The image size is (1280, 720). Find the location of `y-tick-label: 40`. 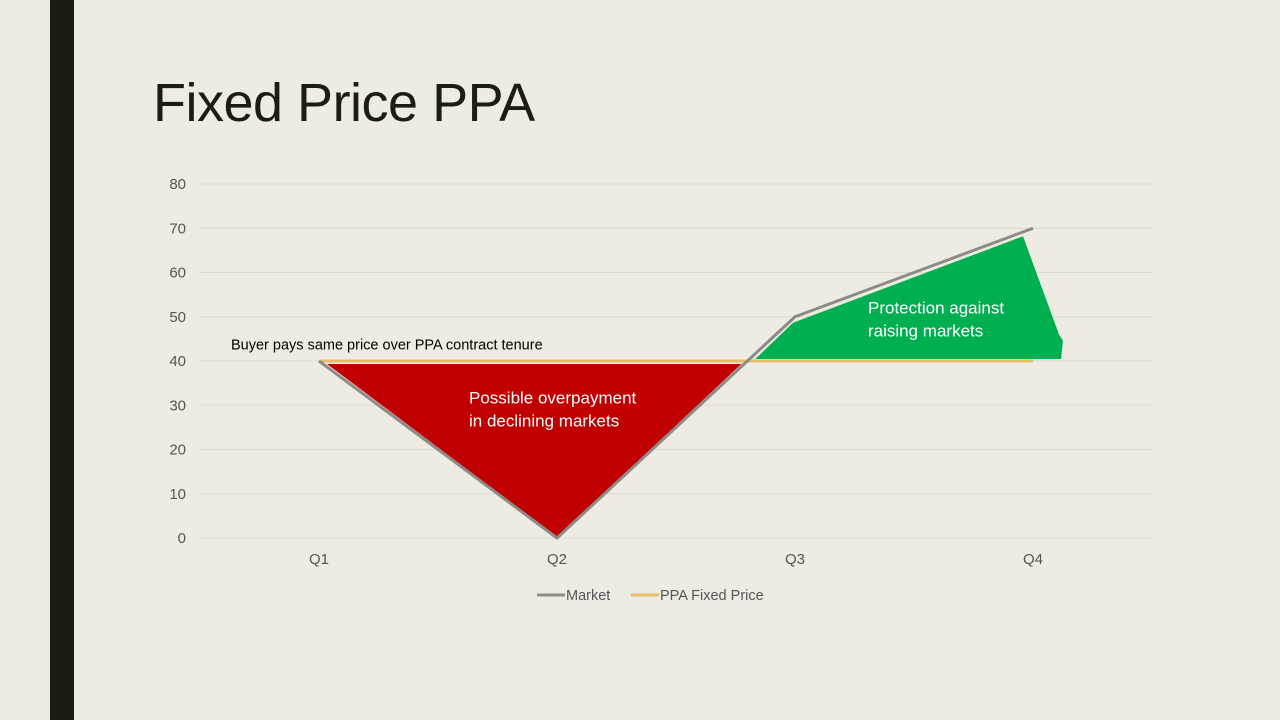

y-tick-label: 40 is located at coordinates (177, 361).